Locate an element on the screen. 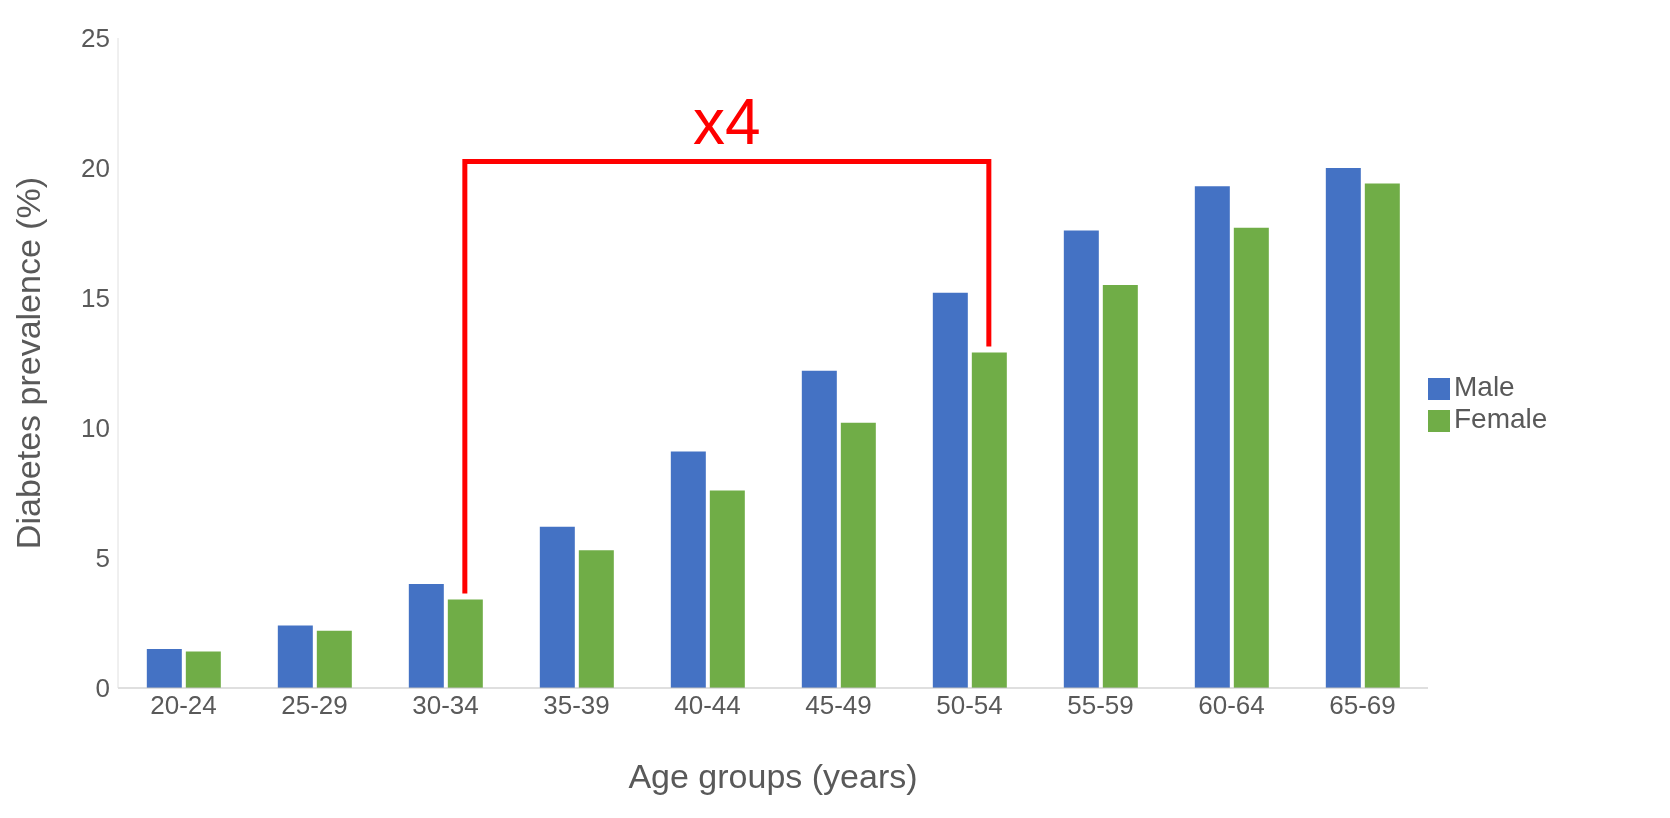  x-tick-label: 30-34 is located at coordinates (445, 705).